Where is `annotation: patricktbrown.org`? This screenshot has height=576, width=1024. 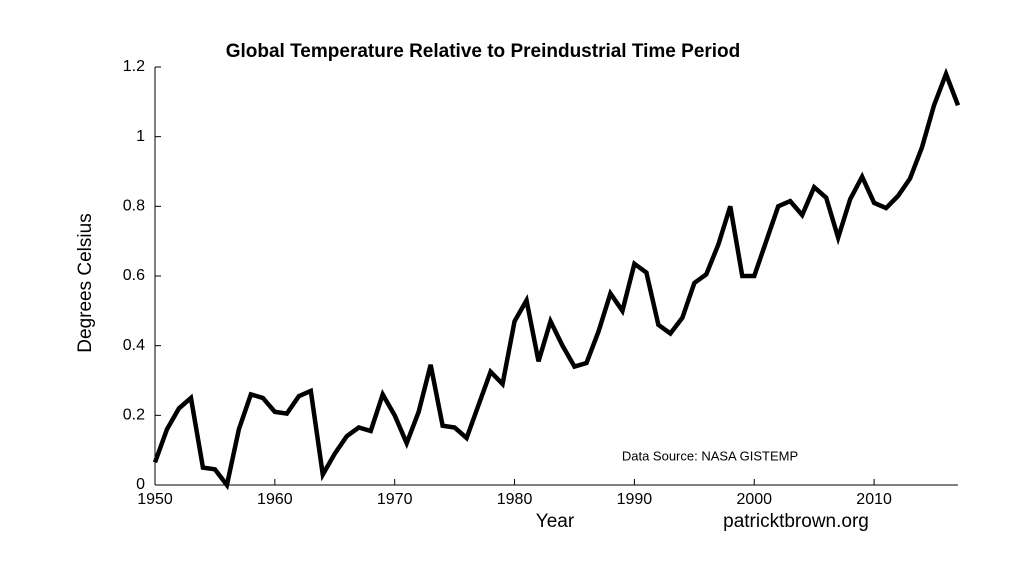 annotation: patricktbrown.org is located at coordinates (796, 521).